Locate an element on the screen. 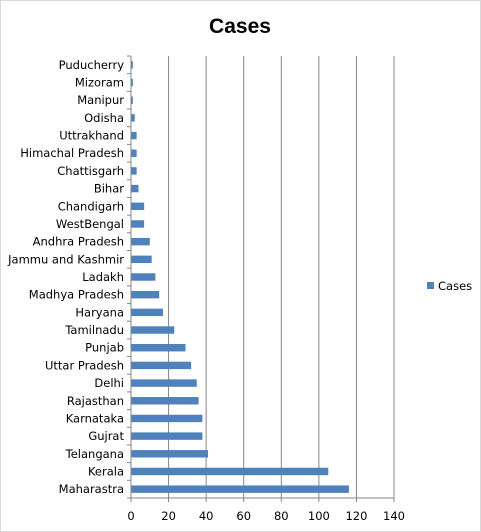 The width and height of the screenshot is (481, 532). legend: Cases is located at coordinates (449, 286).